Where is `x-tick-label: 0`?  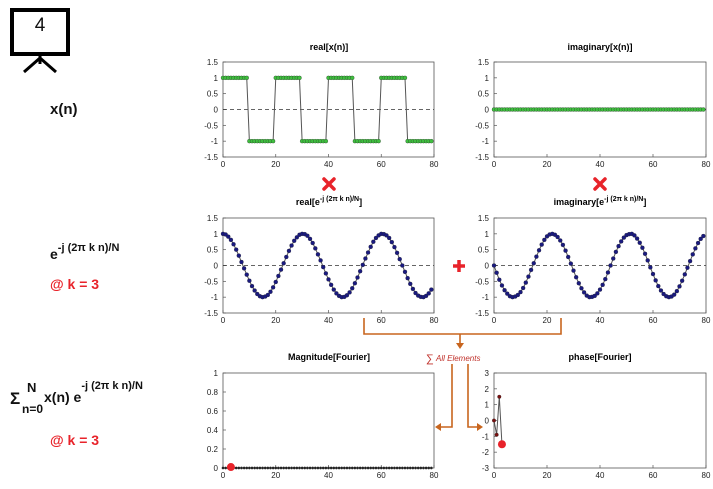
x-tick-label: 0 is located at coordinates (494, 475).